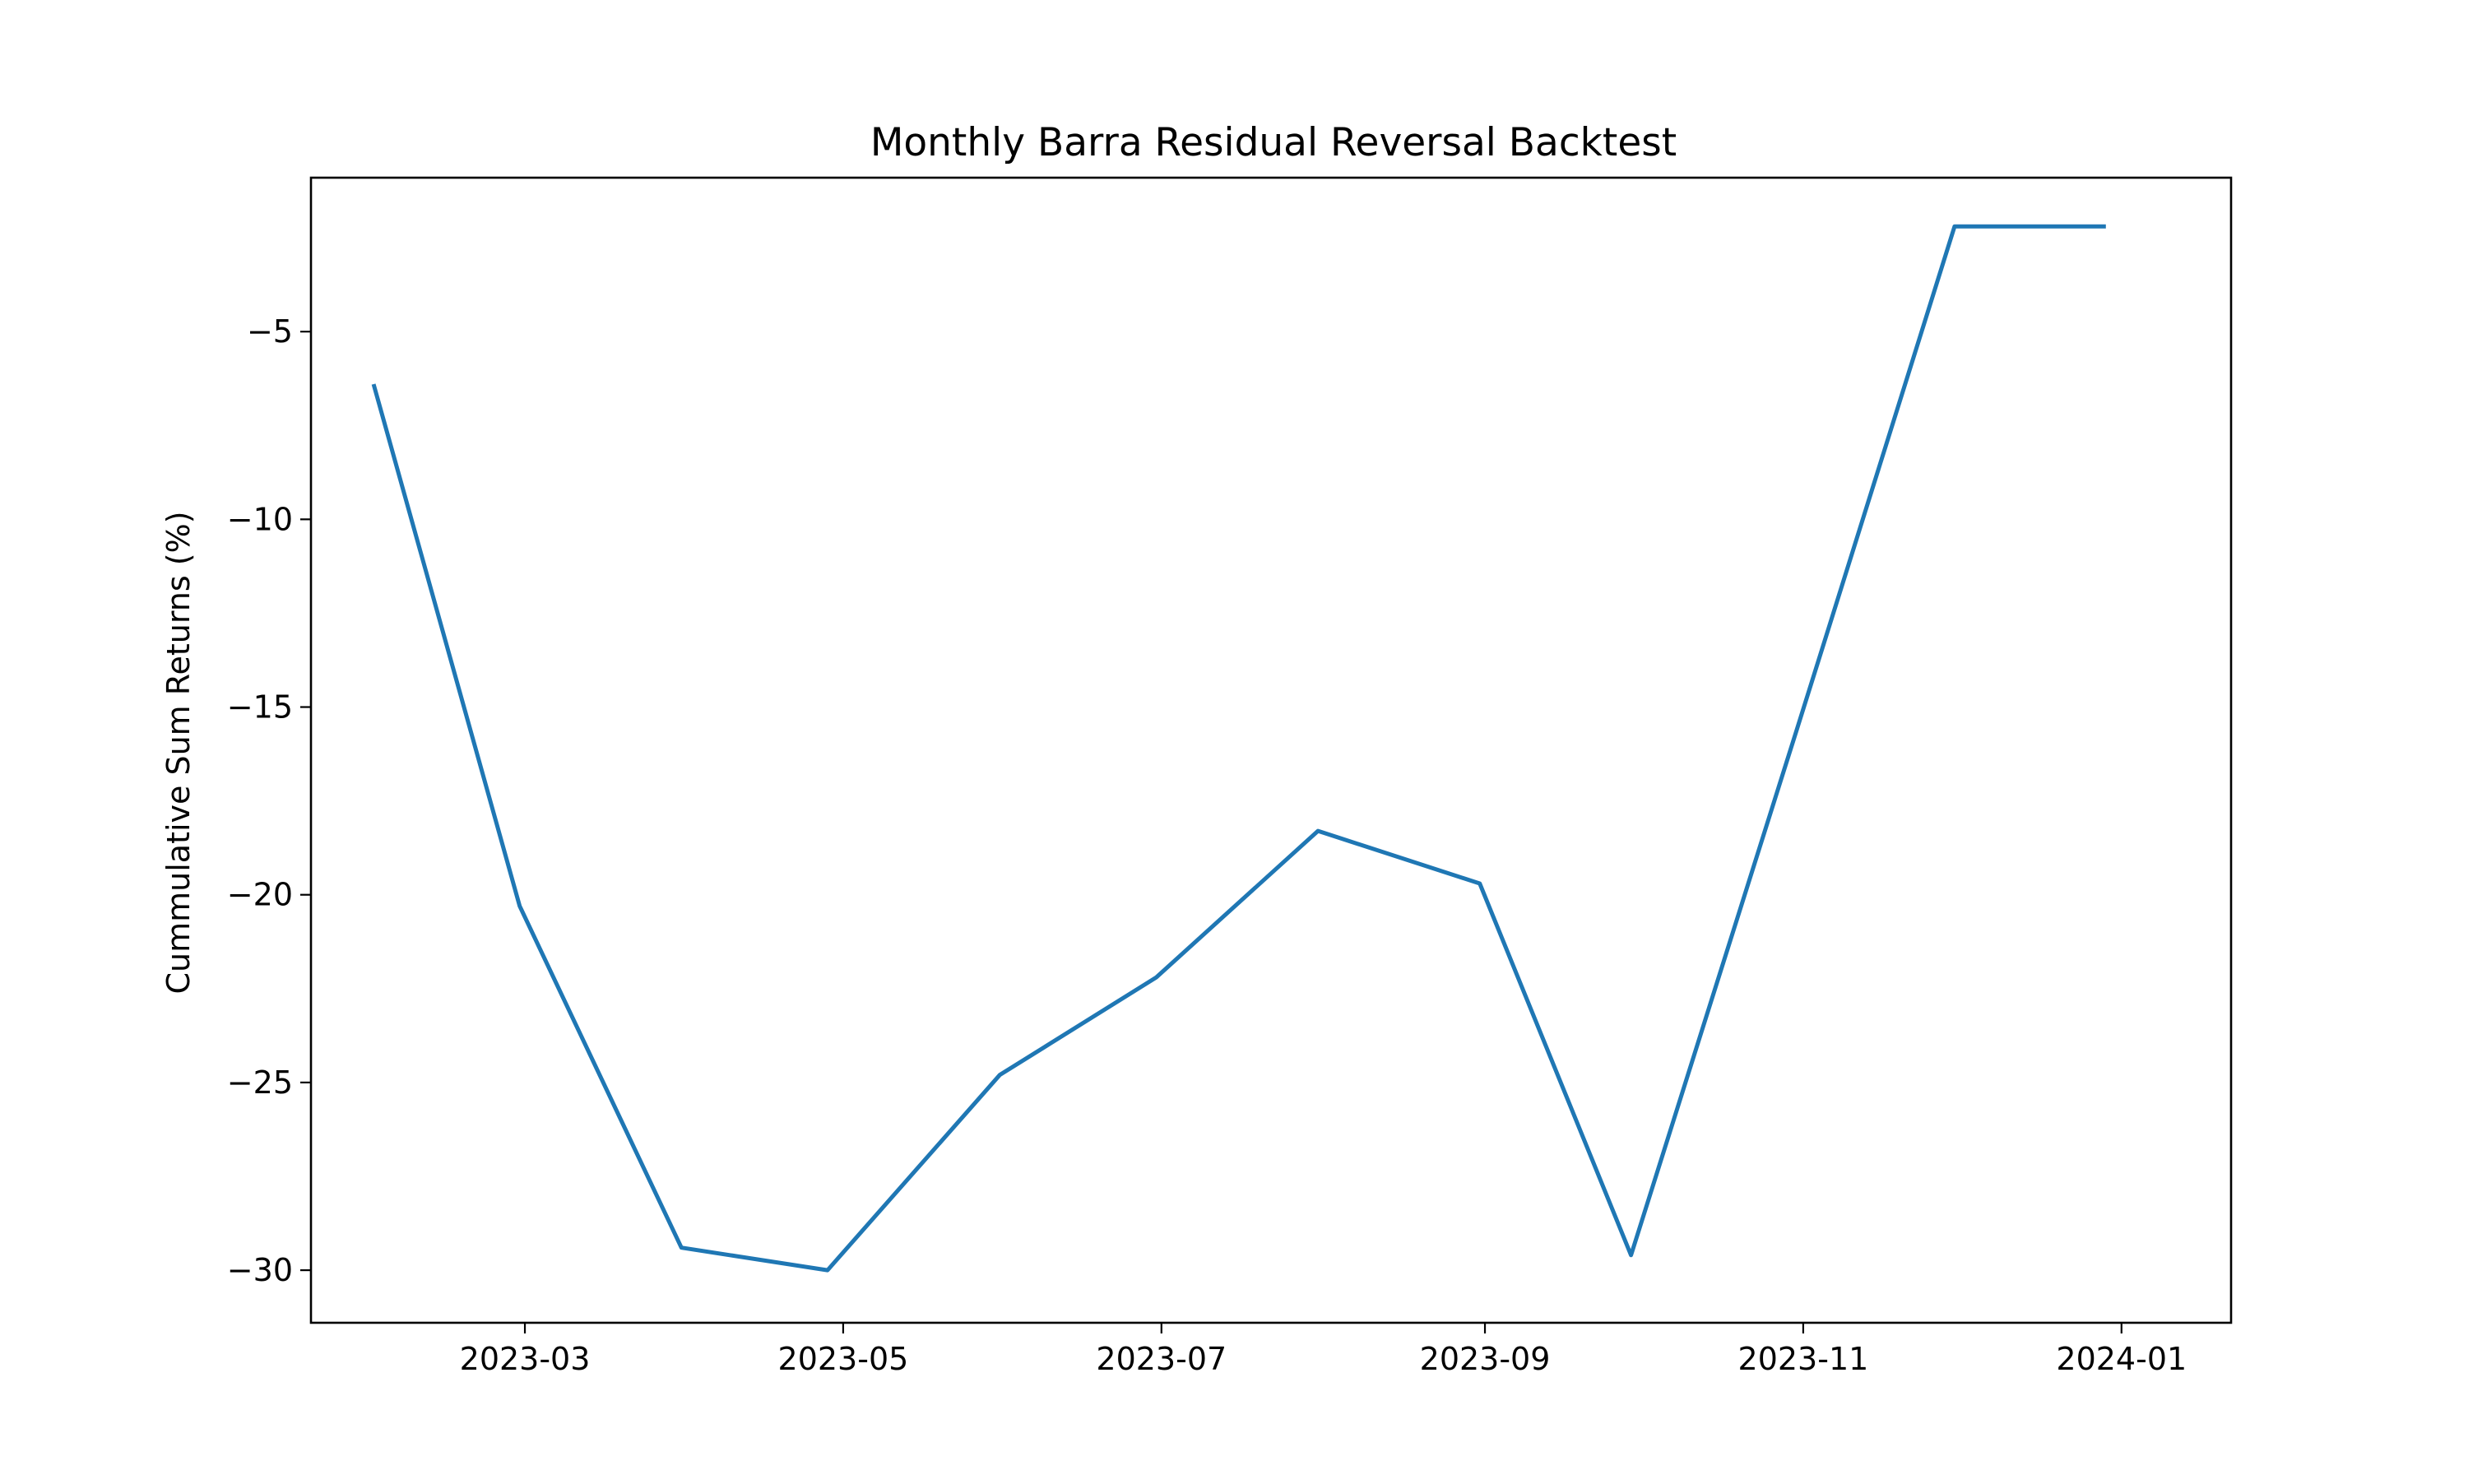  I want to click on x-tick-label: 2023-05, so click(844, 1359).